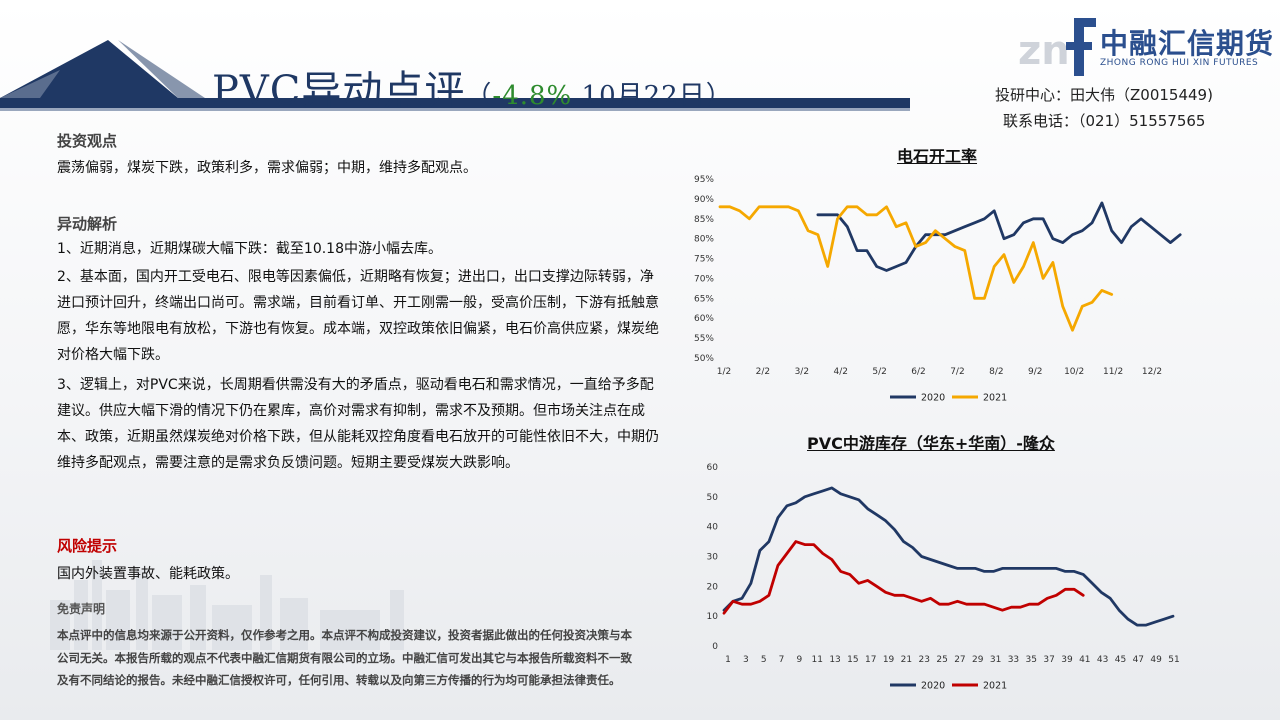 This screenshot has width=1280, height=720. I want to click on chart-1-x-tick: 8/2, so click(996, 372).